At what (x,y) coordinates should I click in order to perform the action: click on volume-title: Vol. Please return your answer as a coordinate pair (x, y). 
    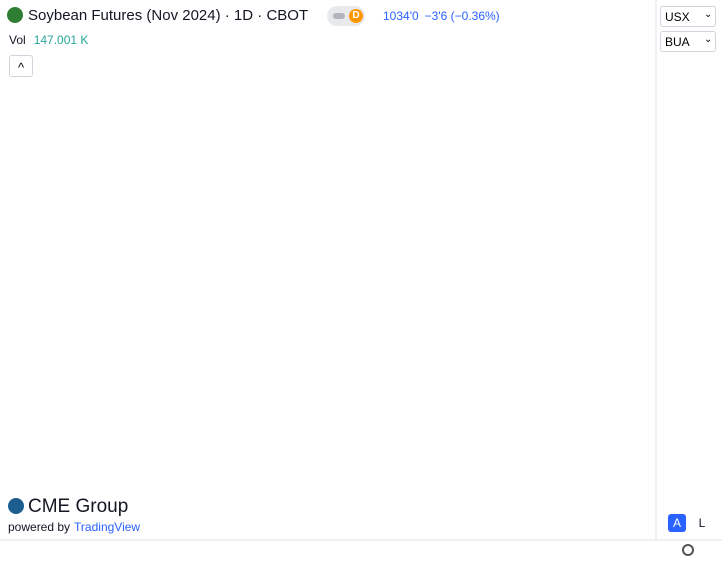
    Looking at the image, I should click on (17, 40).